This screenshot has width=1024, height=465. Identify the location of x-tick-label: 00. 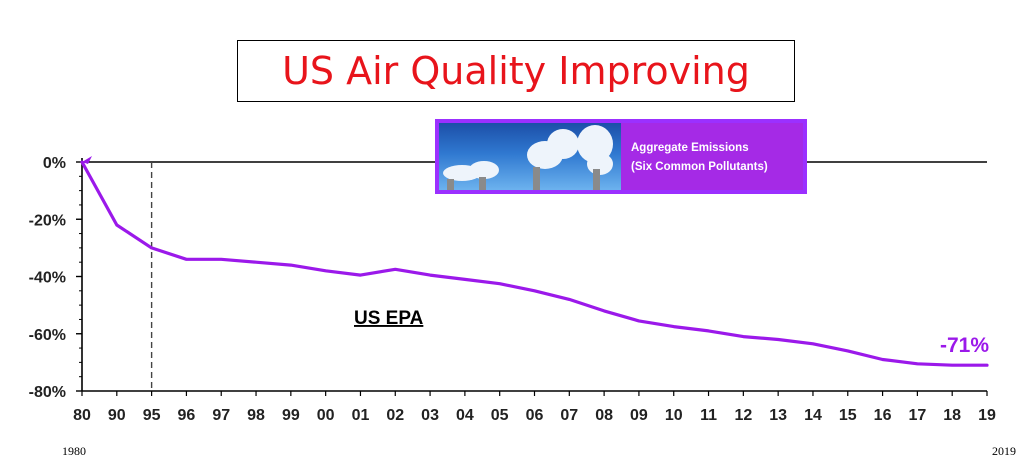
(326, 415).